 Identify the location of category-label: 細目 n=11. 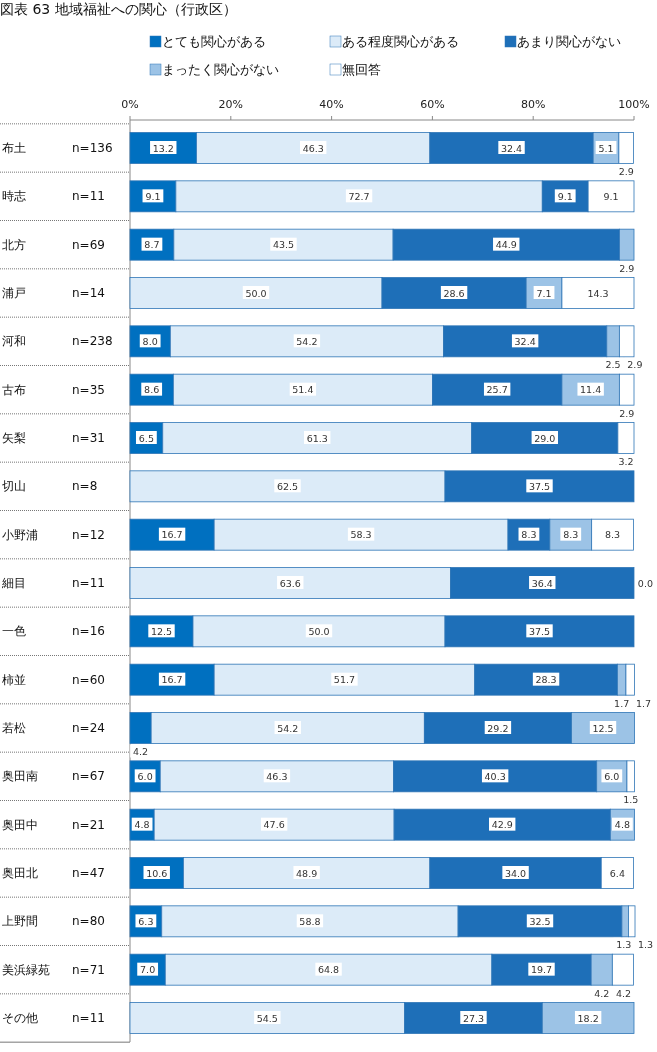
(53, 583).